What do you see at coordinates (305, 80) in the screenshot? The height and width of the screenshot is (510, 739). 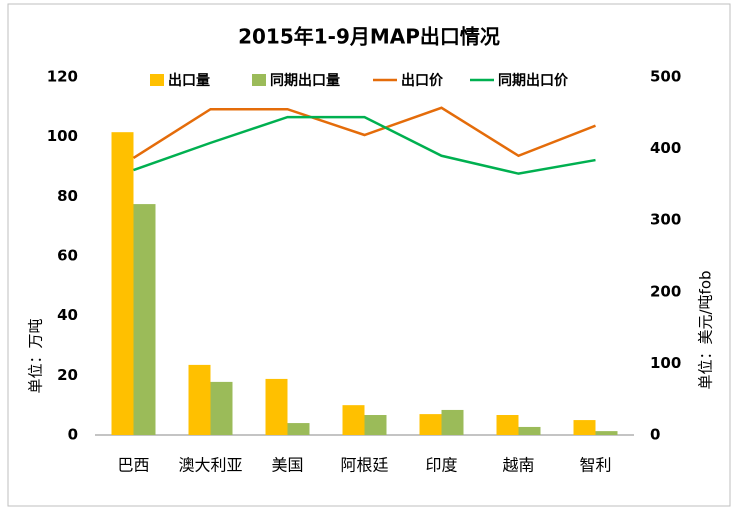 I see `legend-label: 同期出口量` at bounding box center [305, 80].